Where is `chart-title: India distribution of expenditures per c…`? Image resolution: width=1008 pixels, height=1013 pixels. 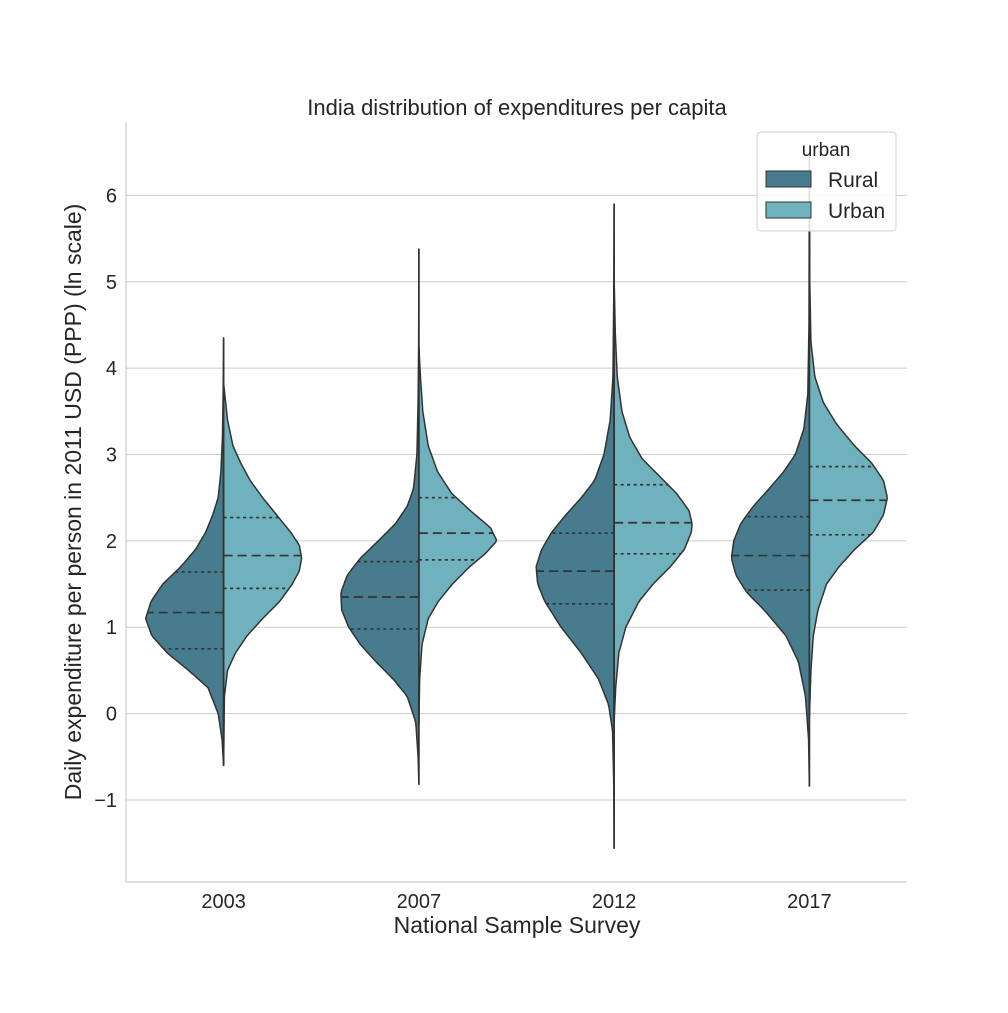
chart-title: India distribution of expenditures per c… is located at coordinates (517, 107).